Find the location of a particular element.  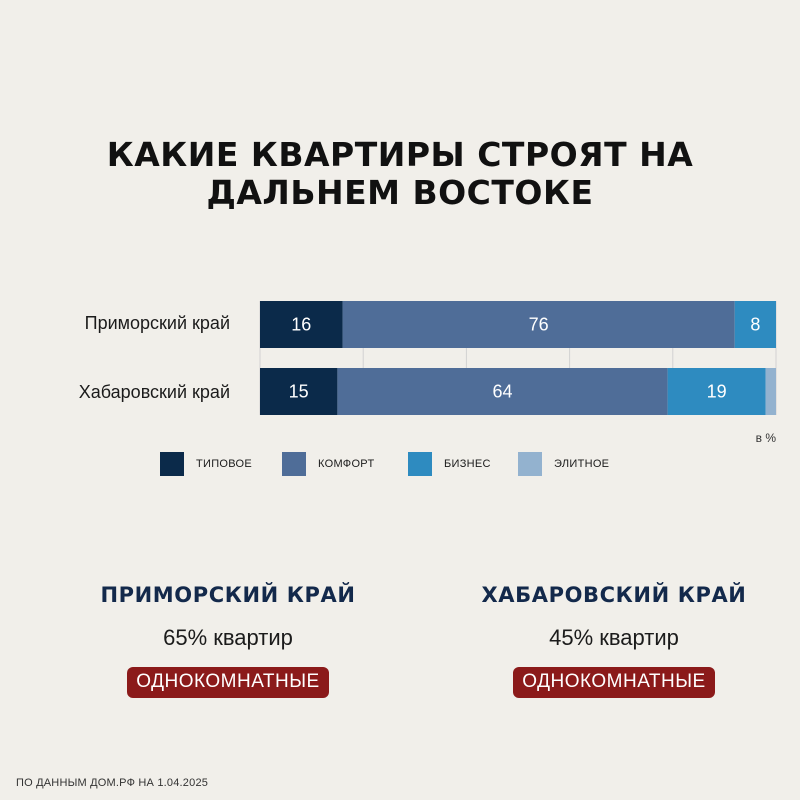

source-footnote: ПО ДАННЫМ ДОМ.РФ НА 1.04.2025 is located at coordinates (112, 783).